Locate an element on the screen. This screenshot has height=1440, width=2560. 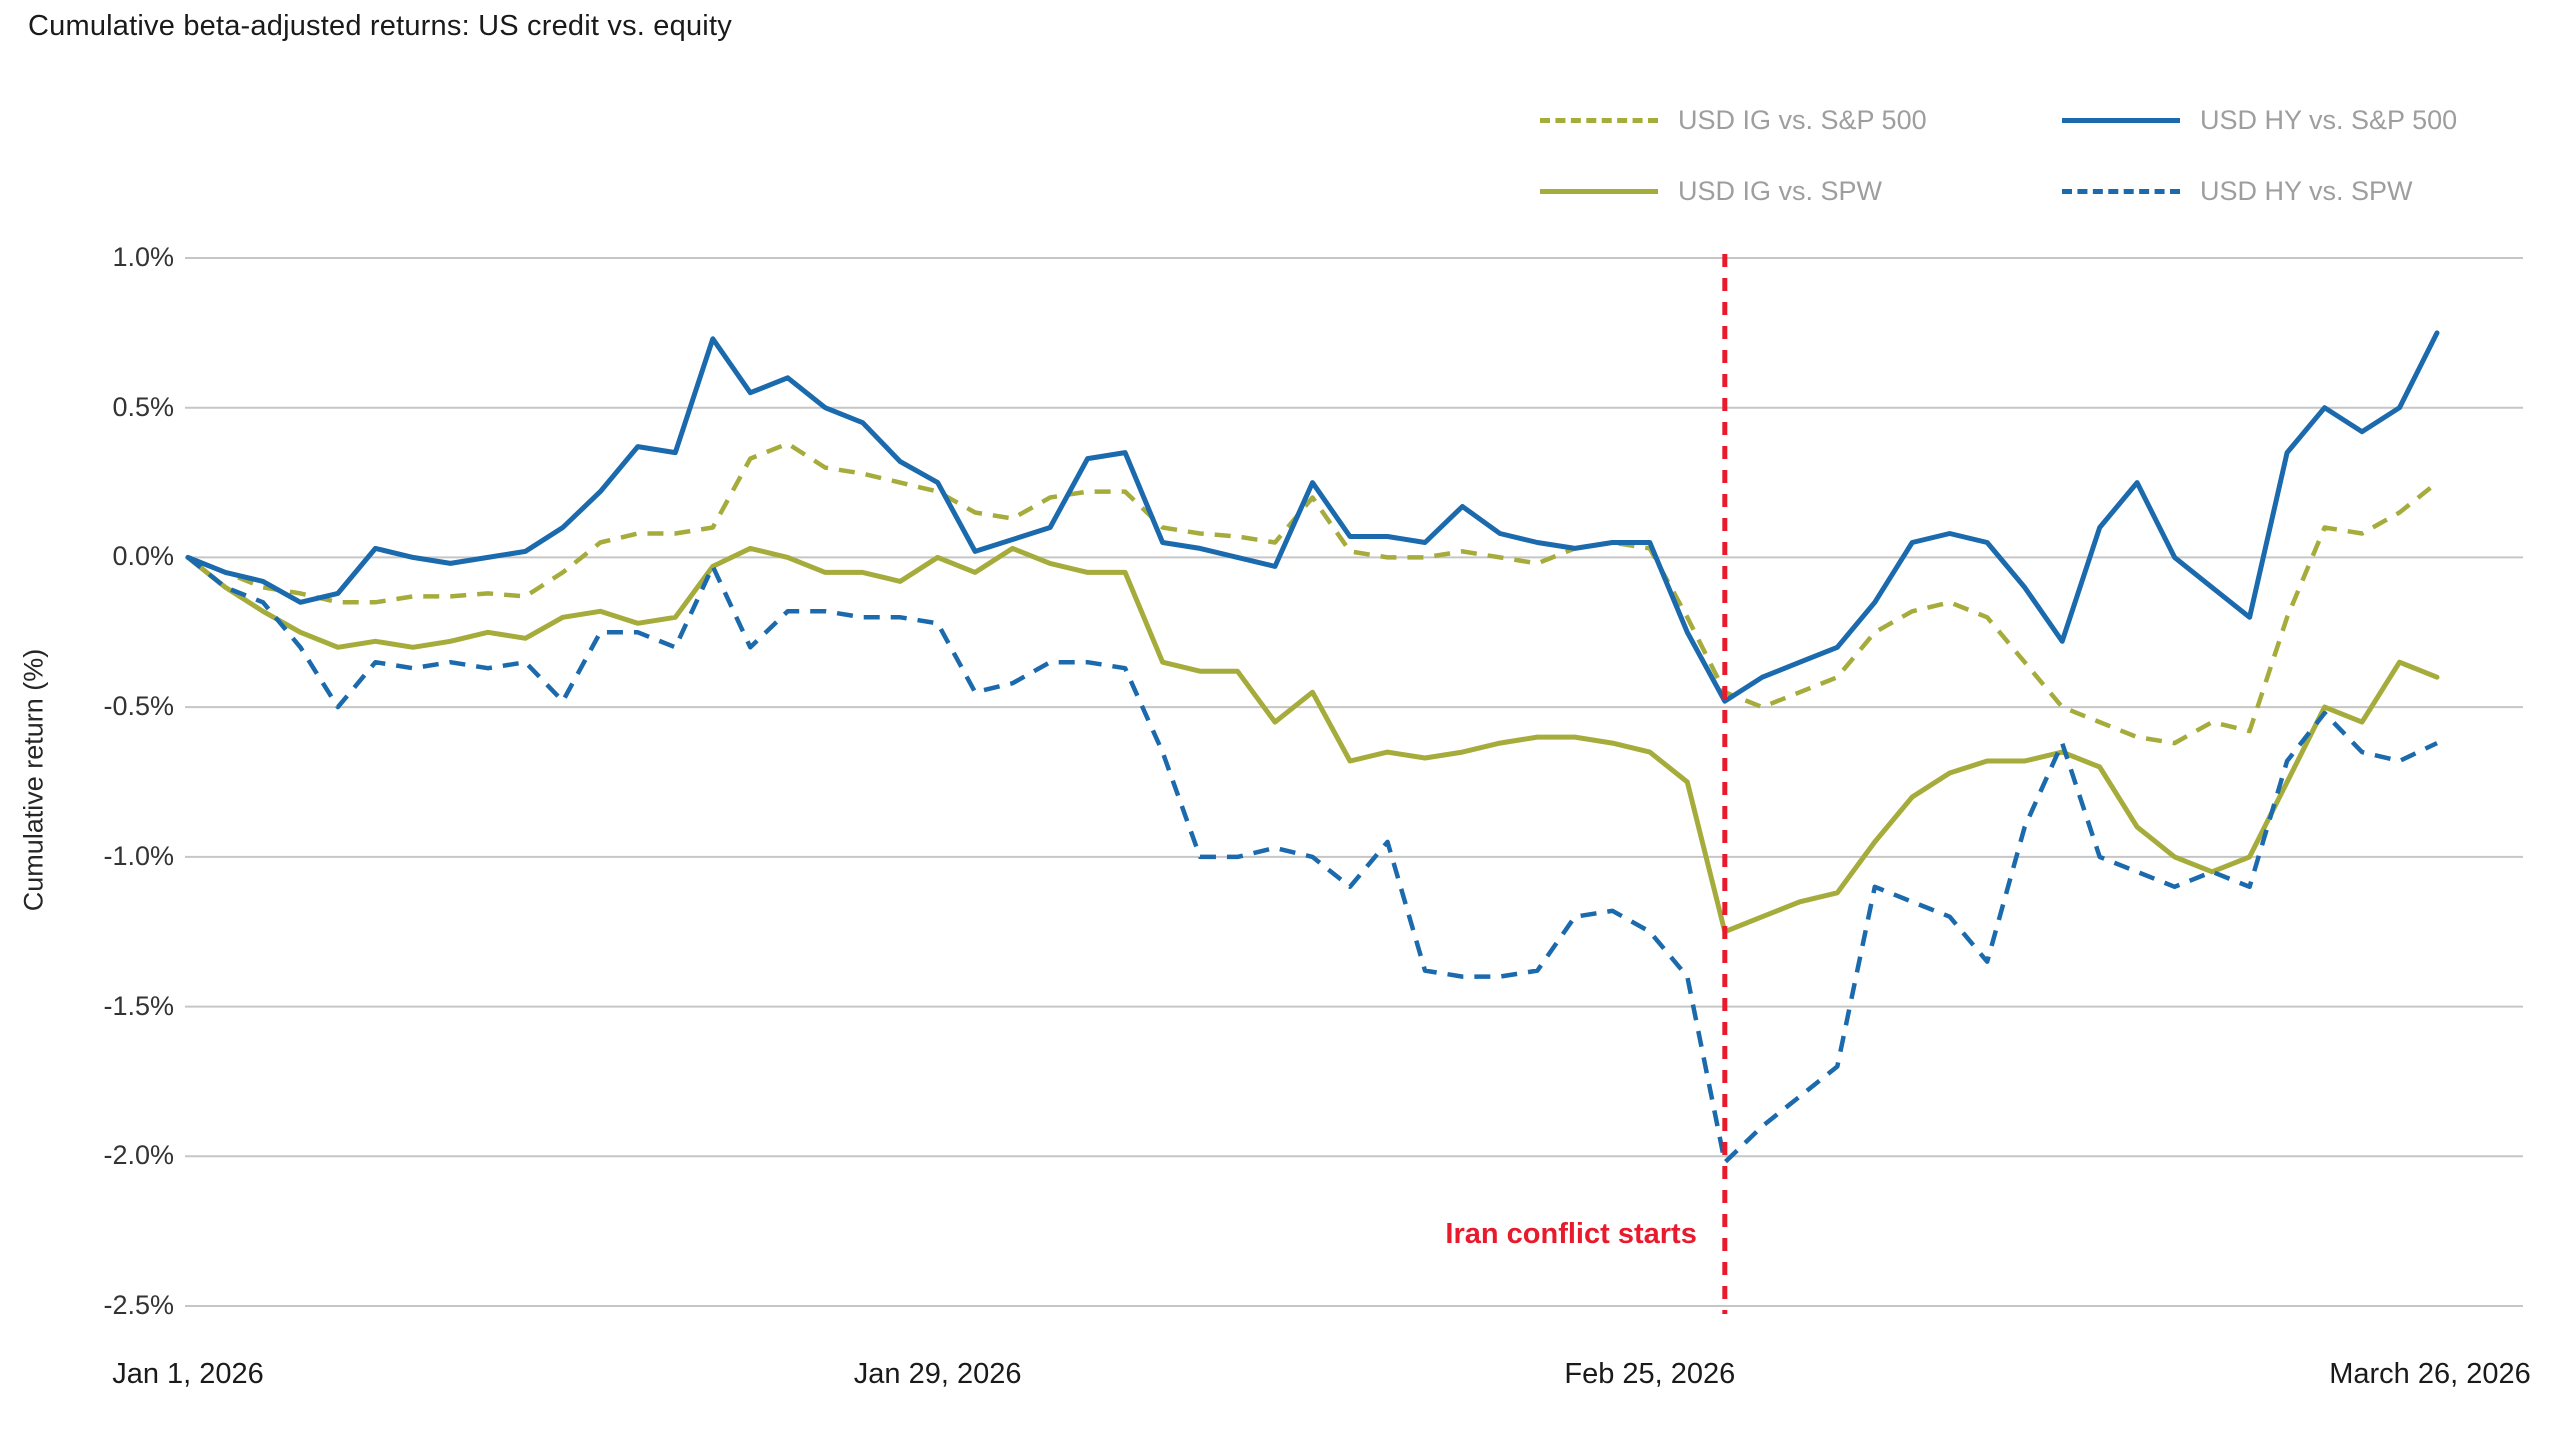
legend-swatch-olive-solid-icon is located at coordinates (1599, 191).